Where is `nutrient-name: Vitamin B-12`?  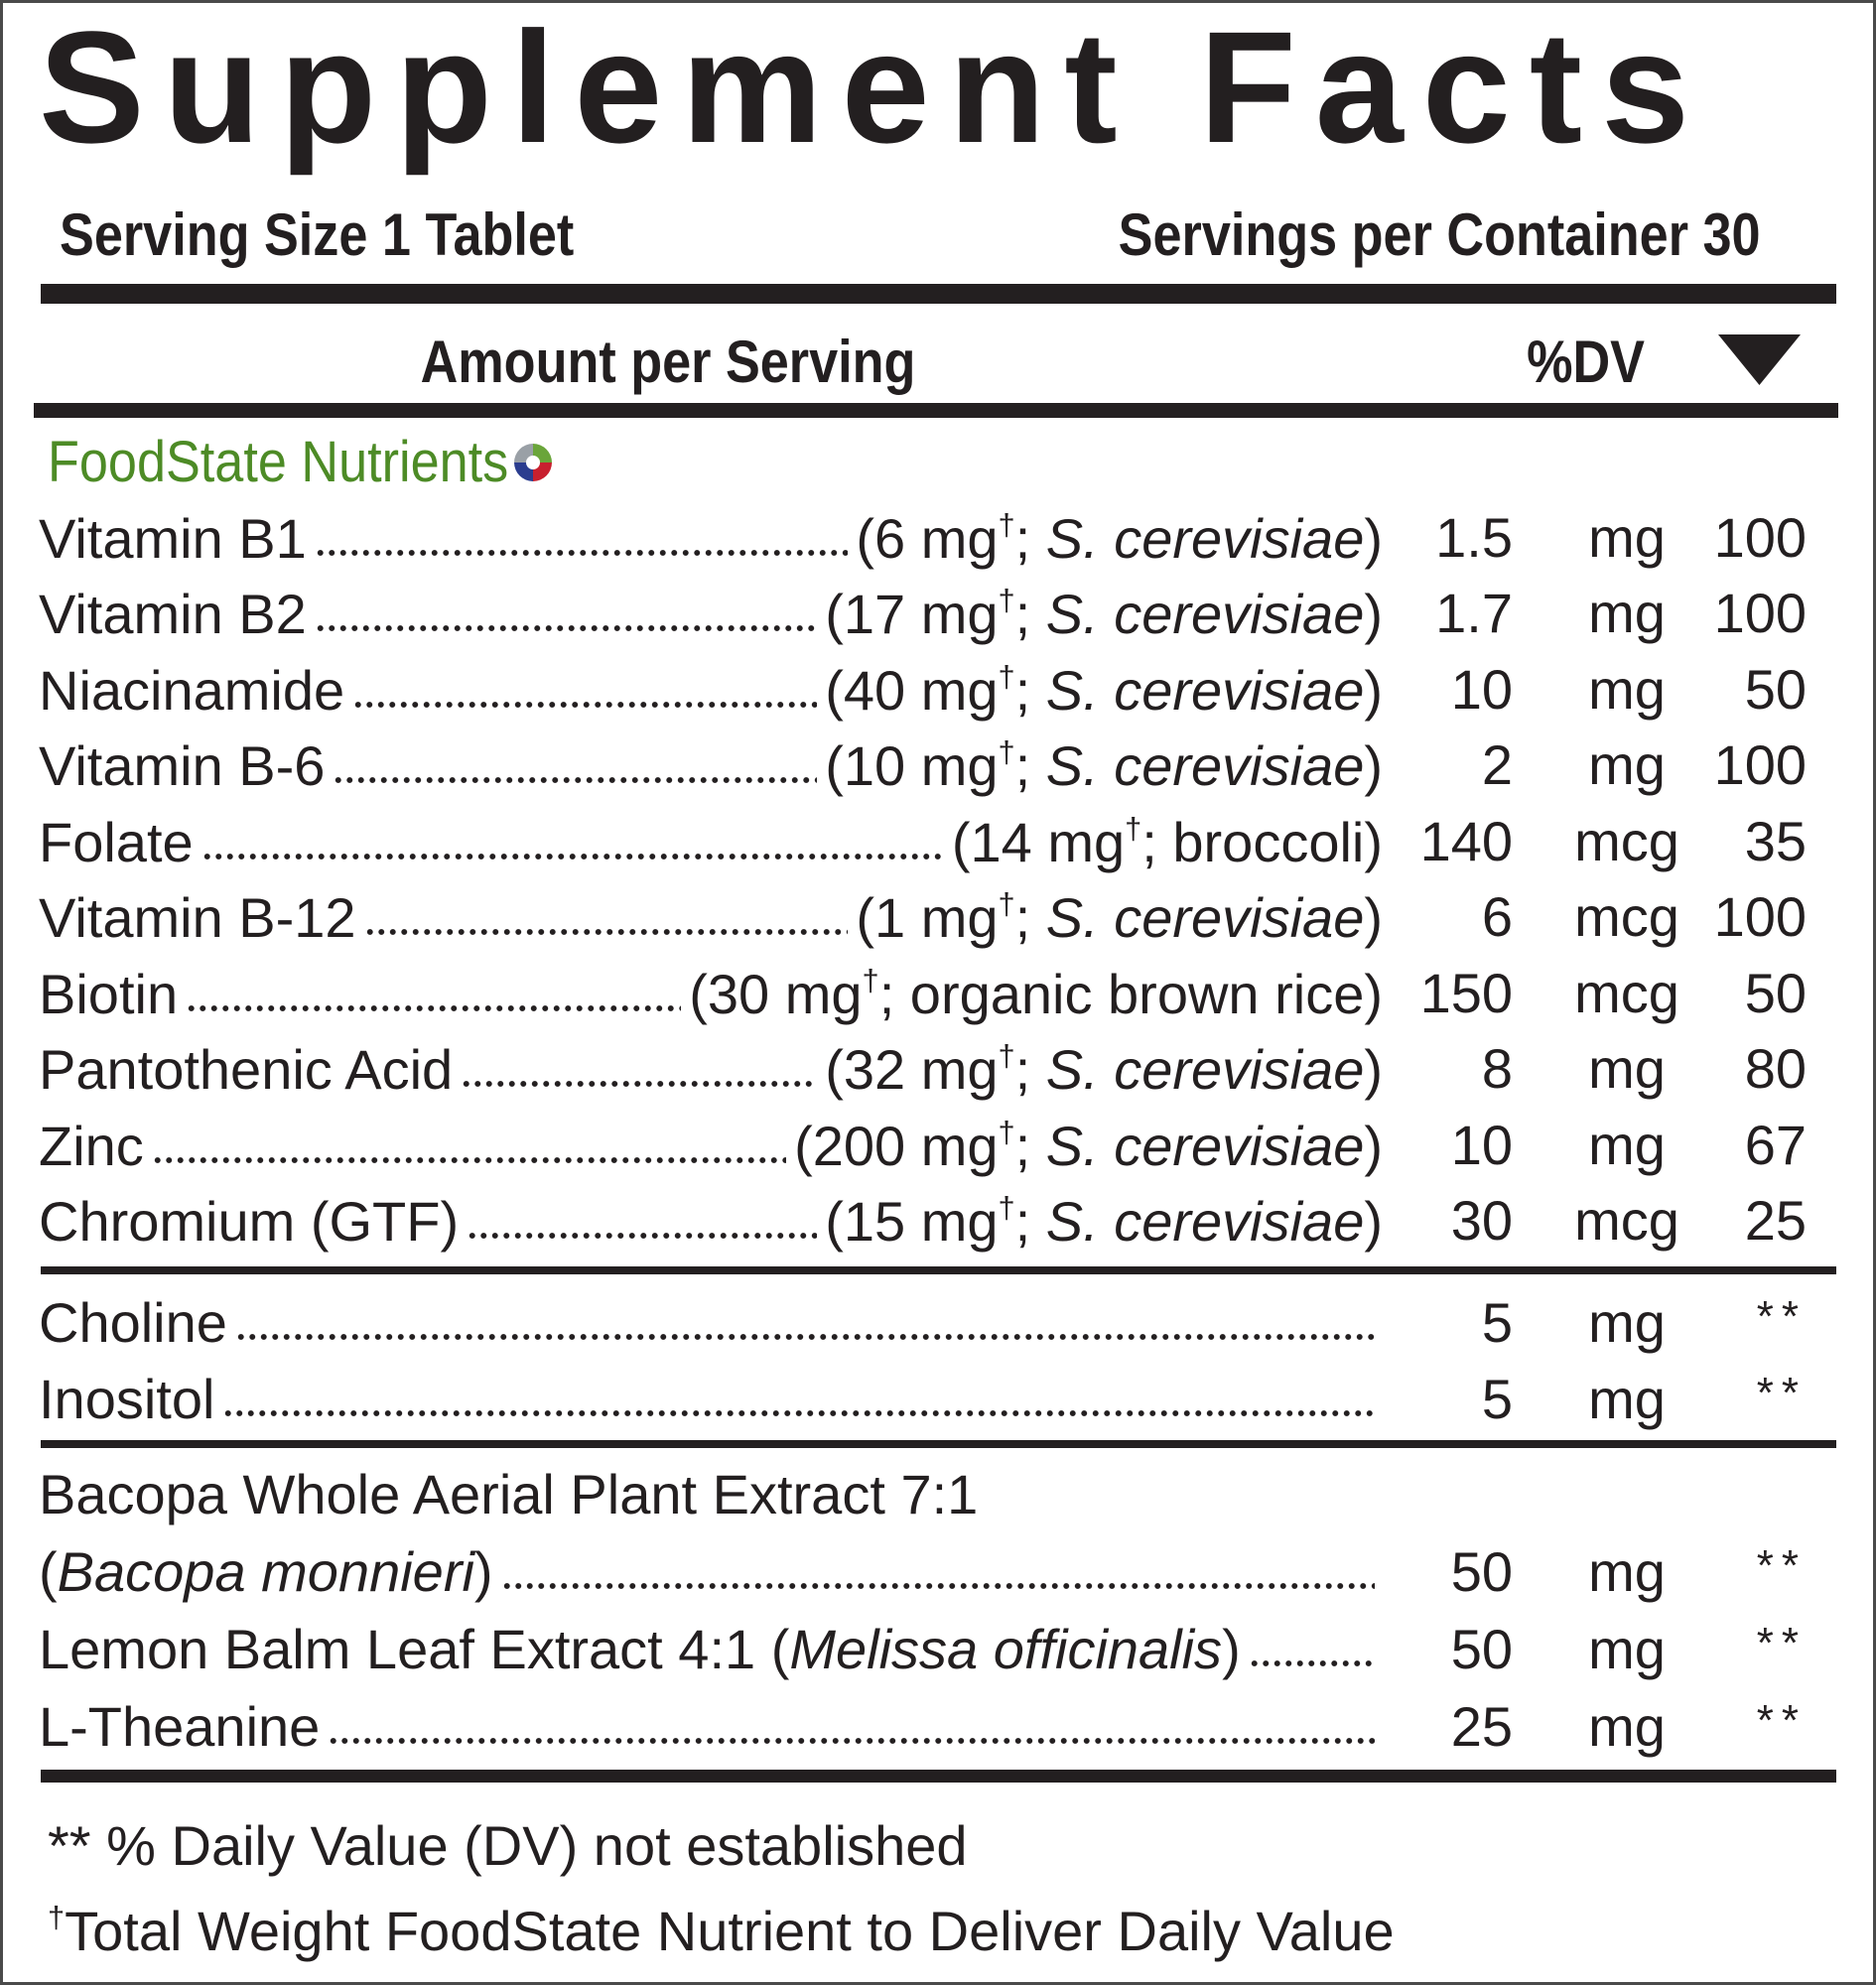 nutrient-name: Vitamin B-12 is located at coordinates (197, 918).